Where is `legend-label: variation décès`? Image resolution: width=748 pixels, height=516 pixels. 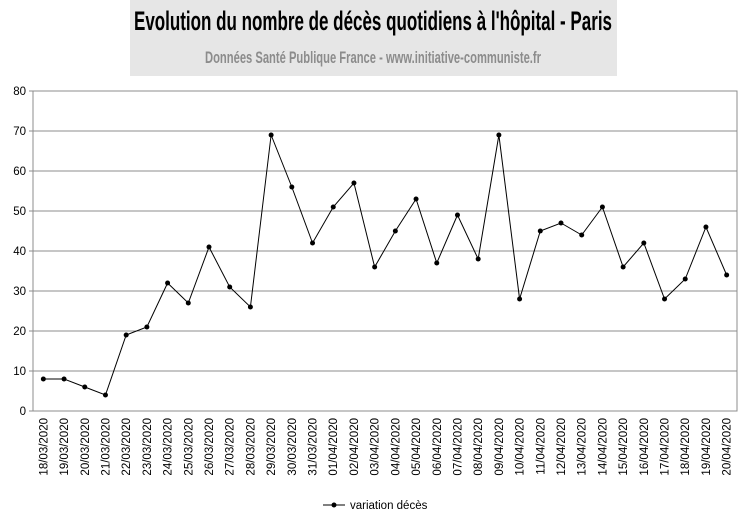
legend-label: variation décès is located at coordinates (389, 506).